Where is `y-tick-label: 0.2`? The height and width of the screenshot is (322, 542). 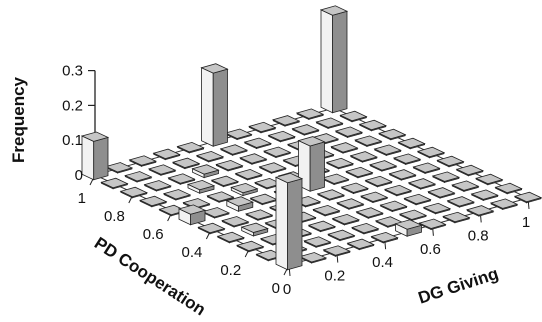
y-tick-label: 0.2 is located at coordinates (230, 270).